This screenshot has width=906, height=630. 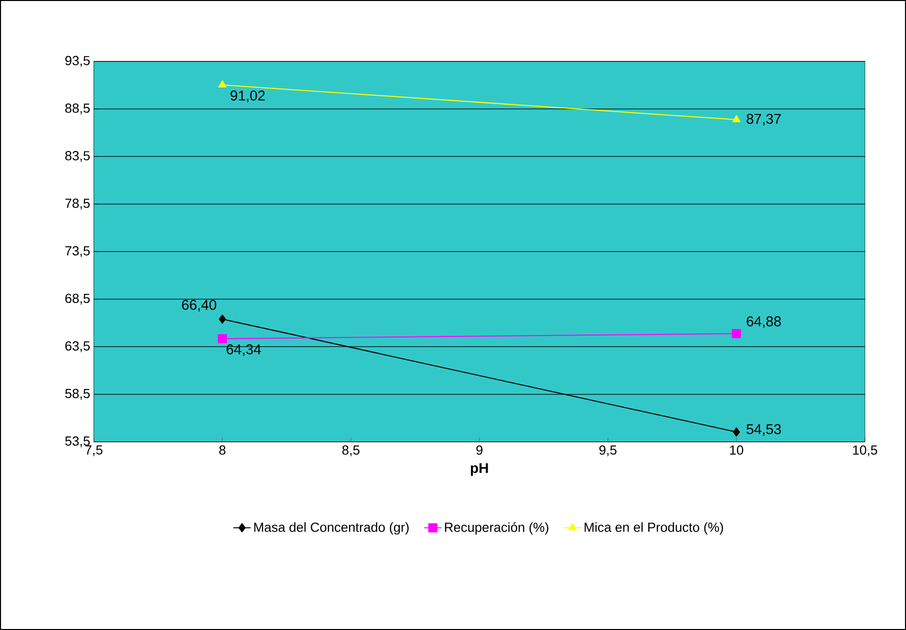 What do you see at coordinates (77, 108) in the screenshot?
I see `y-tick-label: 88,5` at bounding box center [77, 108].